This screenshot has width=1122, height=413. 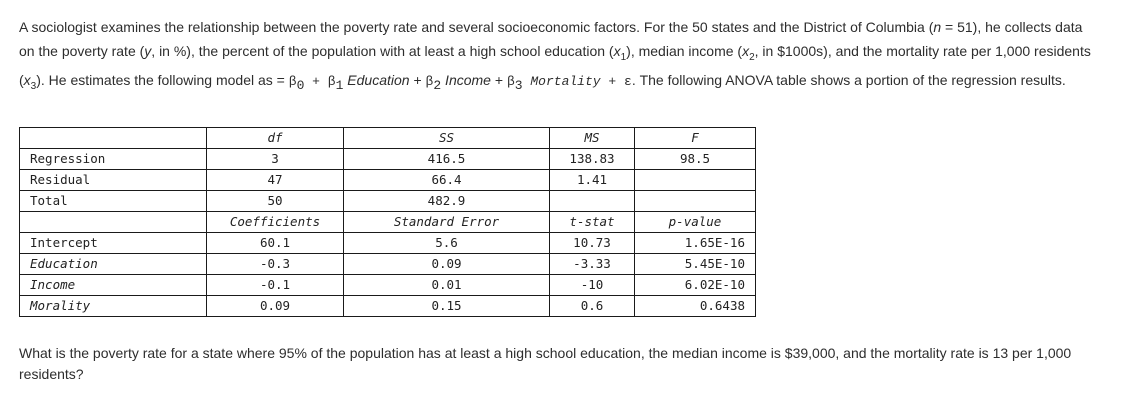 I want to click on table-row: Intercept 60.1 5.6 10.73 1.65E-16, so click(x=387, y=243).